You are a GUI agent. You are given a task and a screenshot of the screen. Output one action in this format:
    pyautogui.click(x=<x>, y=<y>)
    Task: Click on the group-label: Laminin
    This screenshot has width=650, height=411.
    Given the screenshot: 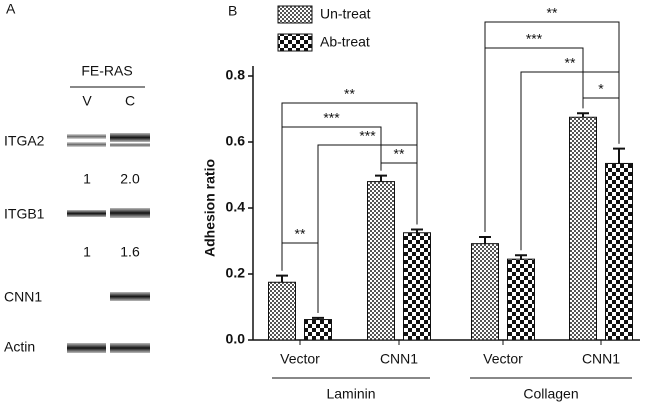 What is the action you would take?
    pyautogui.click(x=350, y=394)
    